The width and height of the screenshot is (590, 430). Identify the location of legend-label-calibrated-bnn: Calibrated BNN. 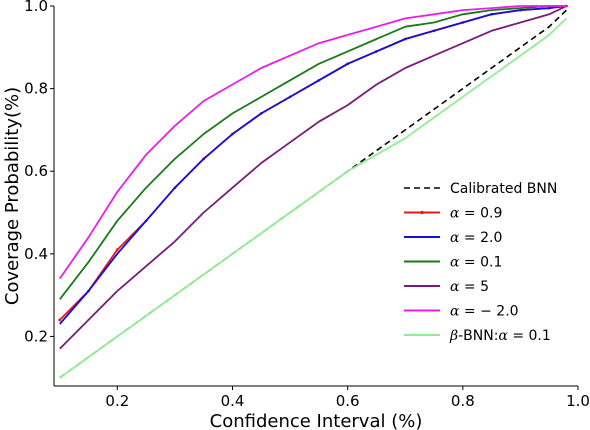
(503, 189).